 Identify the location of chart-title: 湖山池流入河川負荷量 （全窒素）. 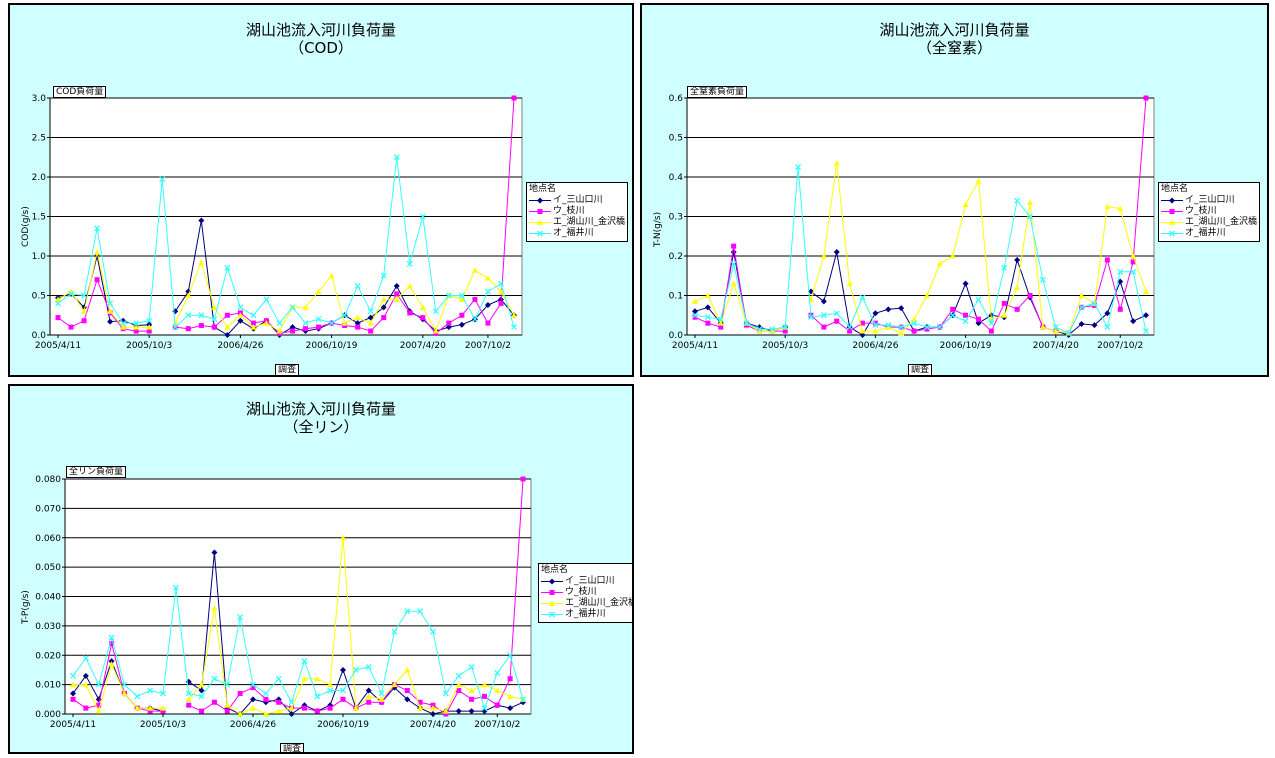
(954, 39).